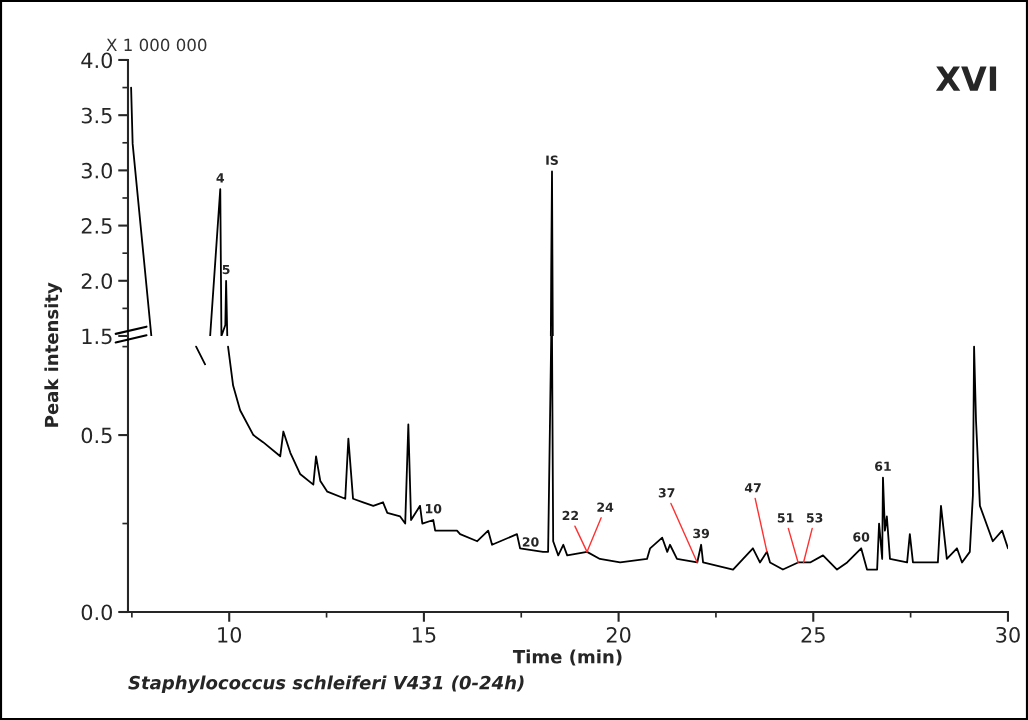 The height and width of the screenshot is (720, 1028). What do you see at coordinates (570, 515) in the screenshot?
I see `annotation: 22` at bounding box center [570, 515].